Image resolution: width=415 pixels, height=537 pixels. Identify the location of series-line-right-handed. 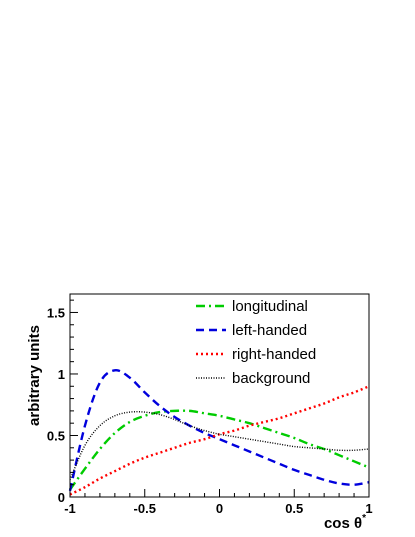
(219, 440).